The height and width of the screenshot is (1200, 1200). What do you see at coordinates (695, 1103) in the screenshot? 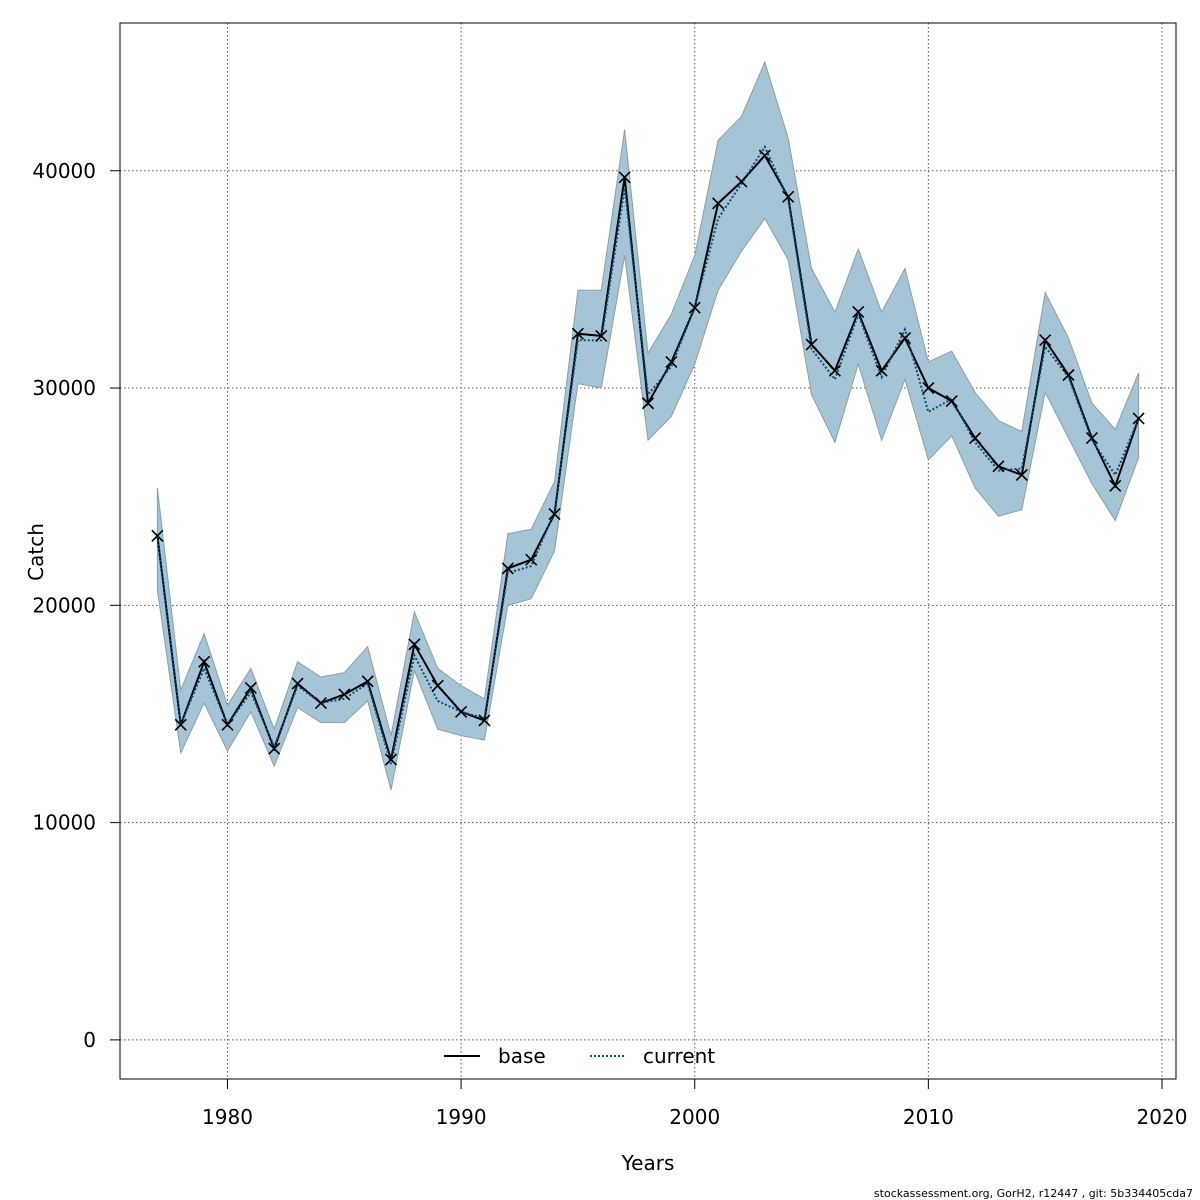
I see `x-axis: 1980 1990 2000 2010 2020` at bounding box center [695, 1103].